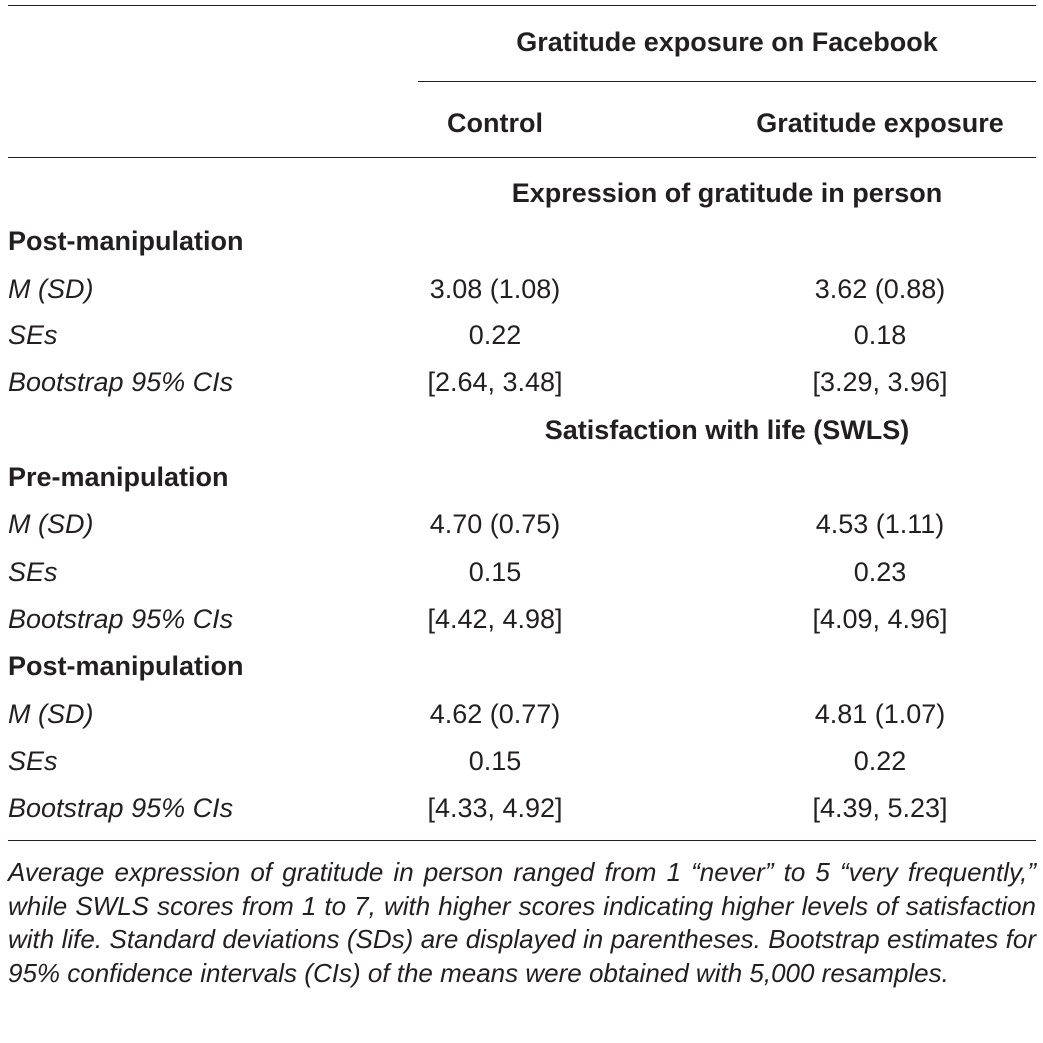  What do you see at coordinates (495, 619) in the screenshot?
I see `cell-control: [4.42, 4.98]` at bounding box center [495, 619].